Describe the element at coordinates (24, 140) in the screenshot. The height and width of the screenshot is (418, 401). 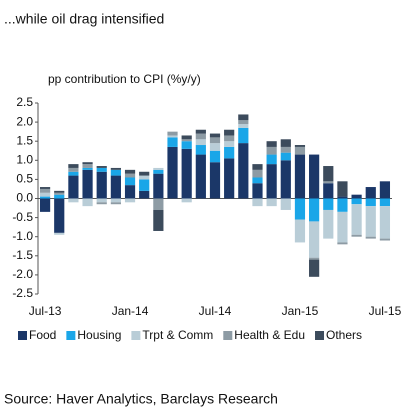
I see `y-tick-label: 1.5` at that location.